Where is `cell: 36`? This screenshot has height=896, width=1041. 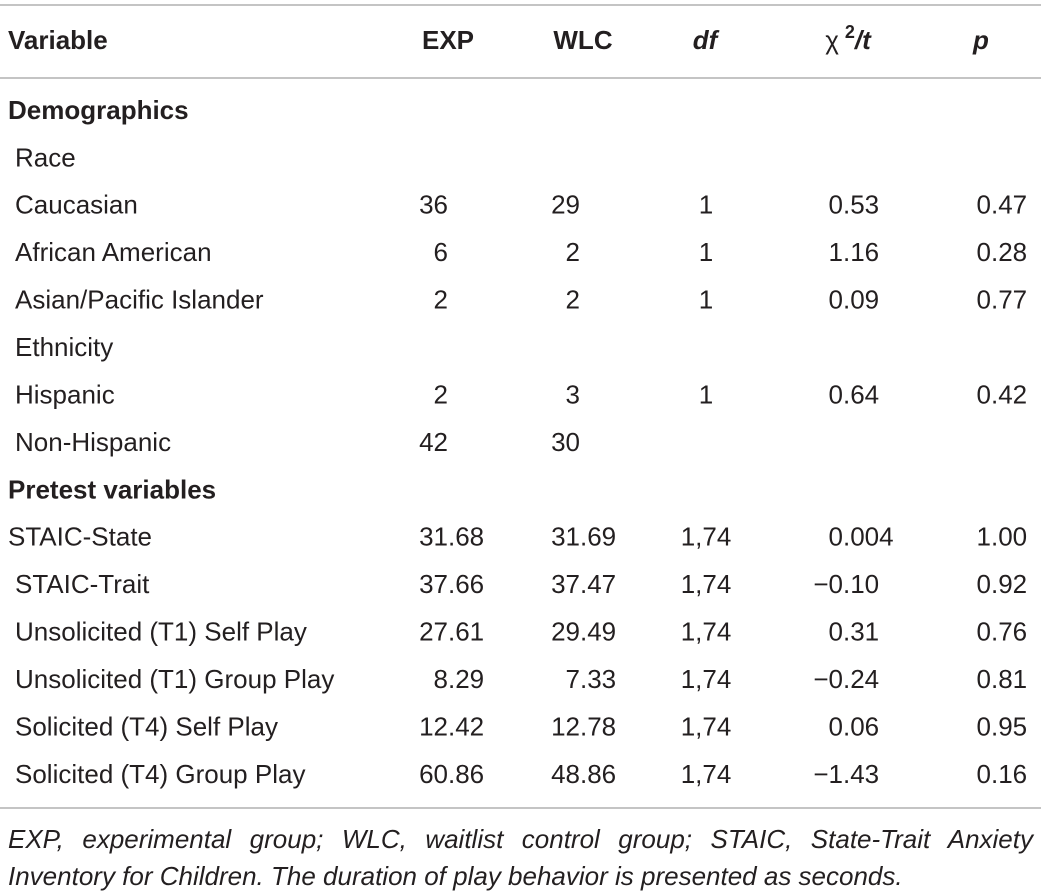
cell: 36 is located at coordinates (433, 205).